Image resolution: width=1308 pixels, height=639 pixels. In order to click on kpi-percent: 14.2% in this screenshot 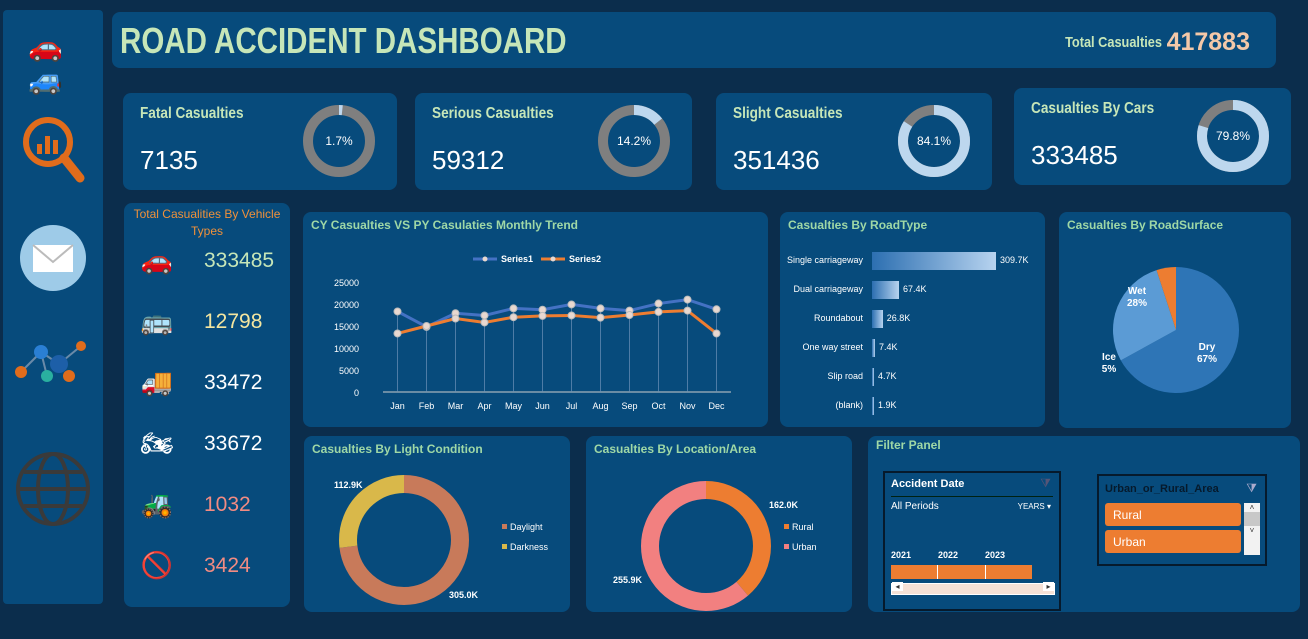, I will do `click(634, 141)`.